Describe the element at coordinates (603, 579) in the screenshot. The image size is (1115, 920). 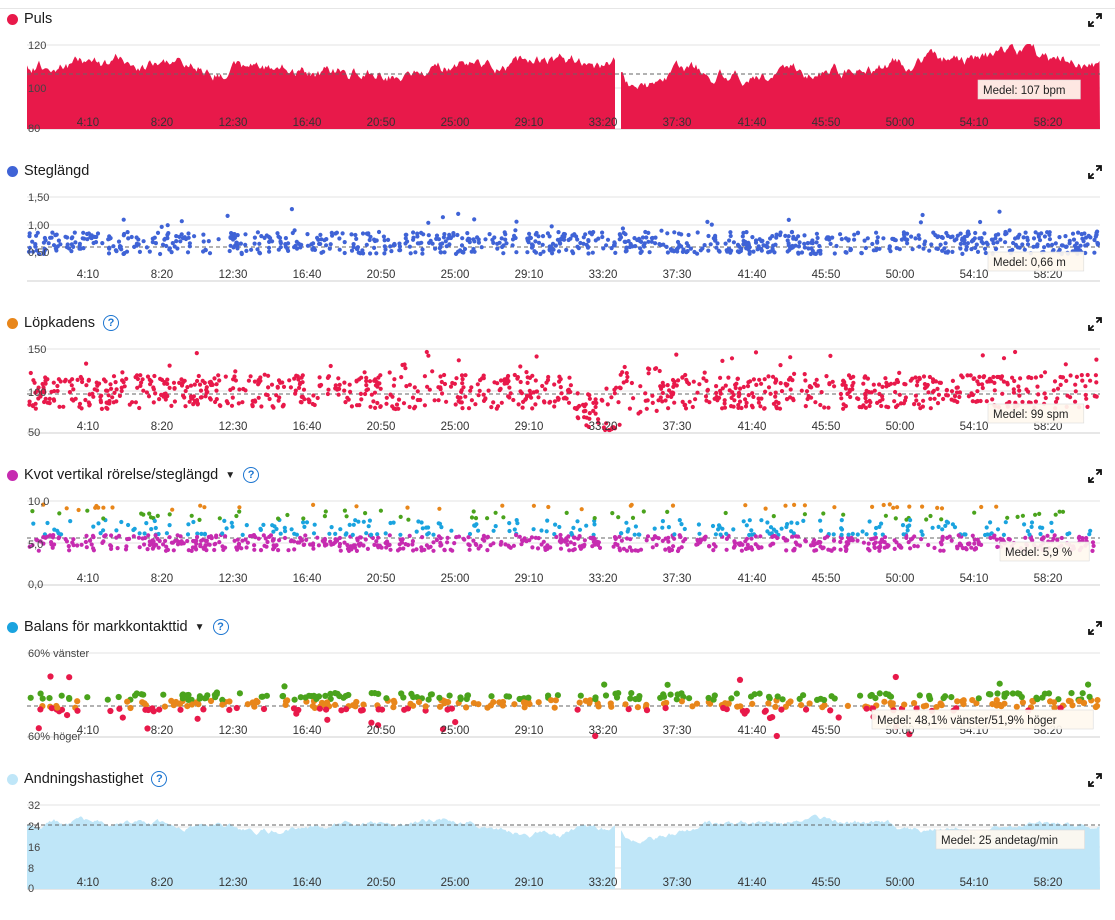
I see `x-tick-label: 33:20` at that location.